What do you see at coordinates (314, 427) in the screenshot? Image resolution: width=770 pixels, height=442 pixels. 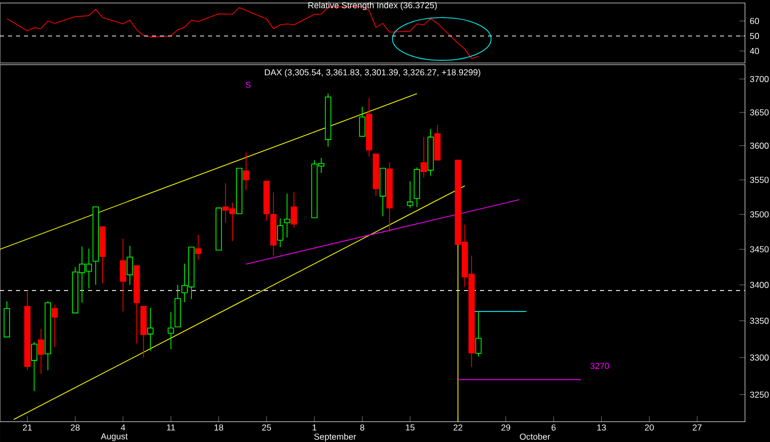 I see `x-tick-label: 1` at bounding box center [314, 427].